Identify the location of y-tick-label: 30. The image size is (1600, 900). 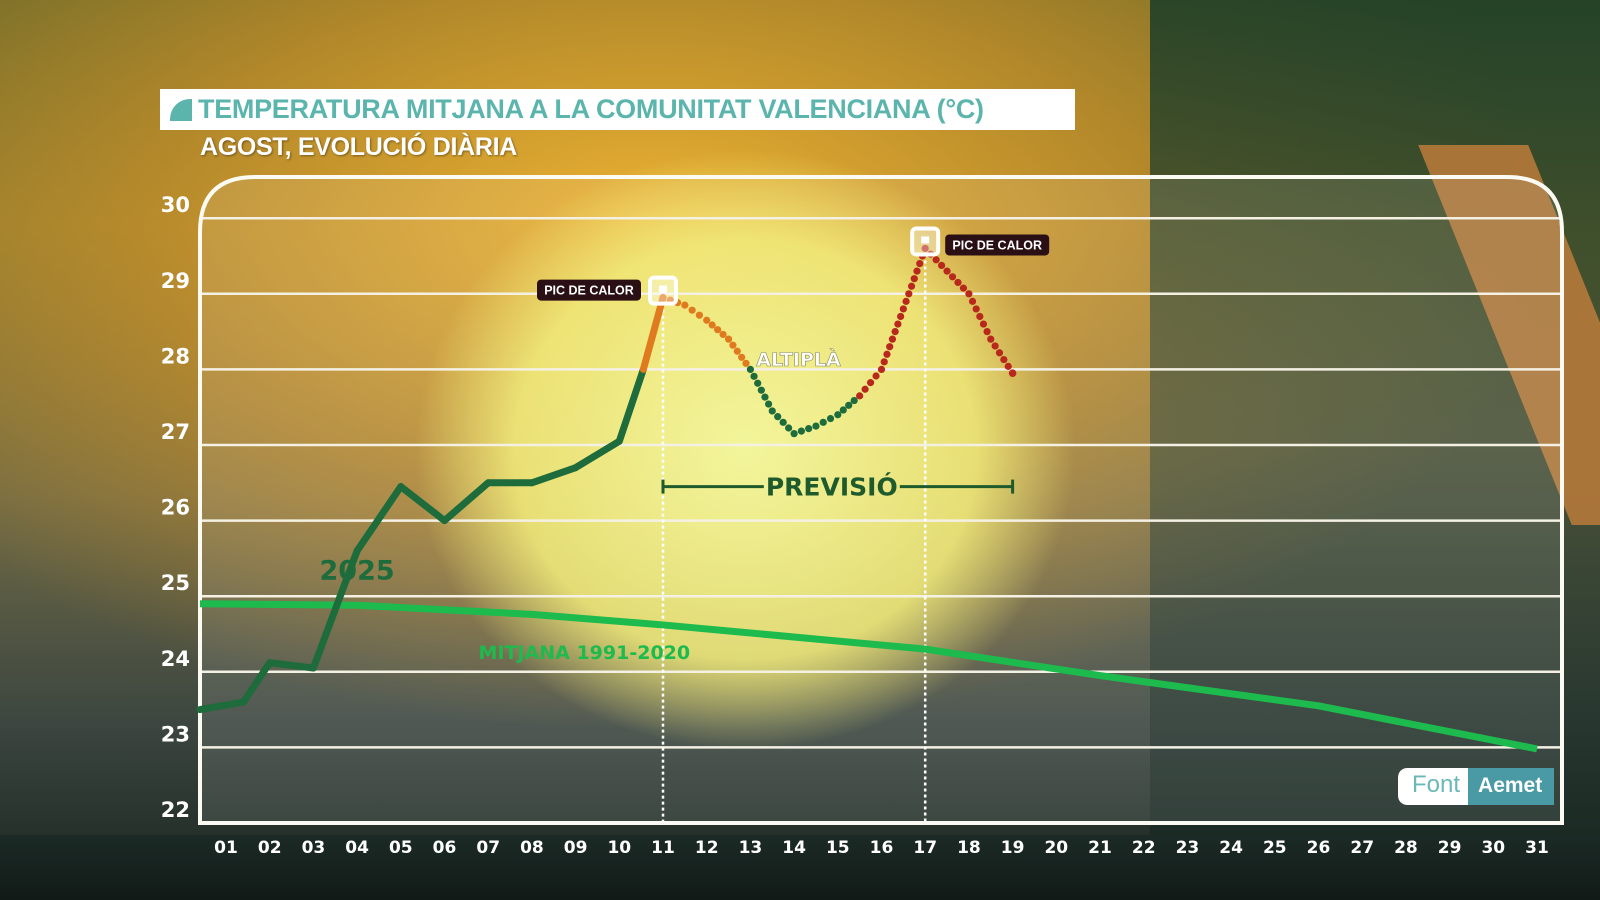
(175, 205).